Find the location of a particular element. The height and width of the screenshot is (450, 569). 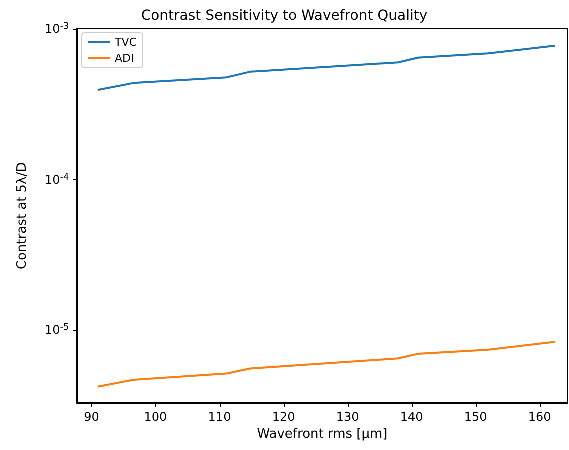

x-tick-label: 160 is located at coordinates (540, 417).